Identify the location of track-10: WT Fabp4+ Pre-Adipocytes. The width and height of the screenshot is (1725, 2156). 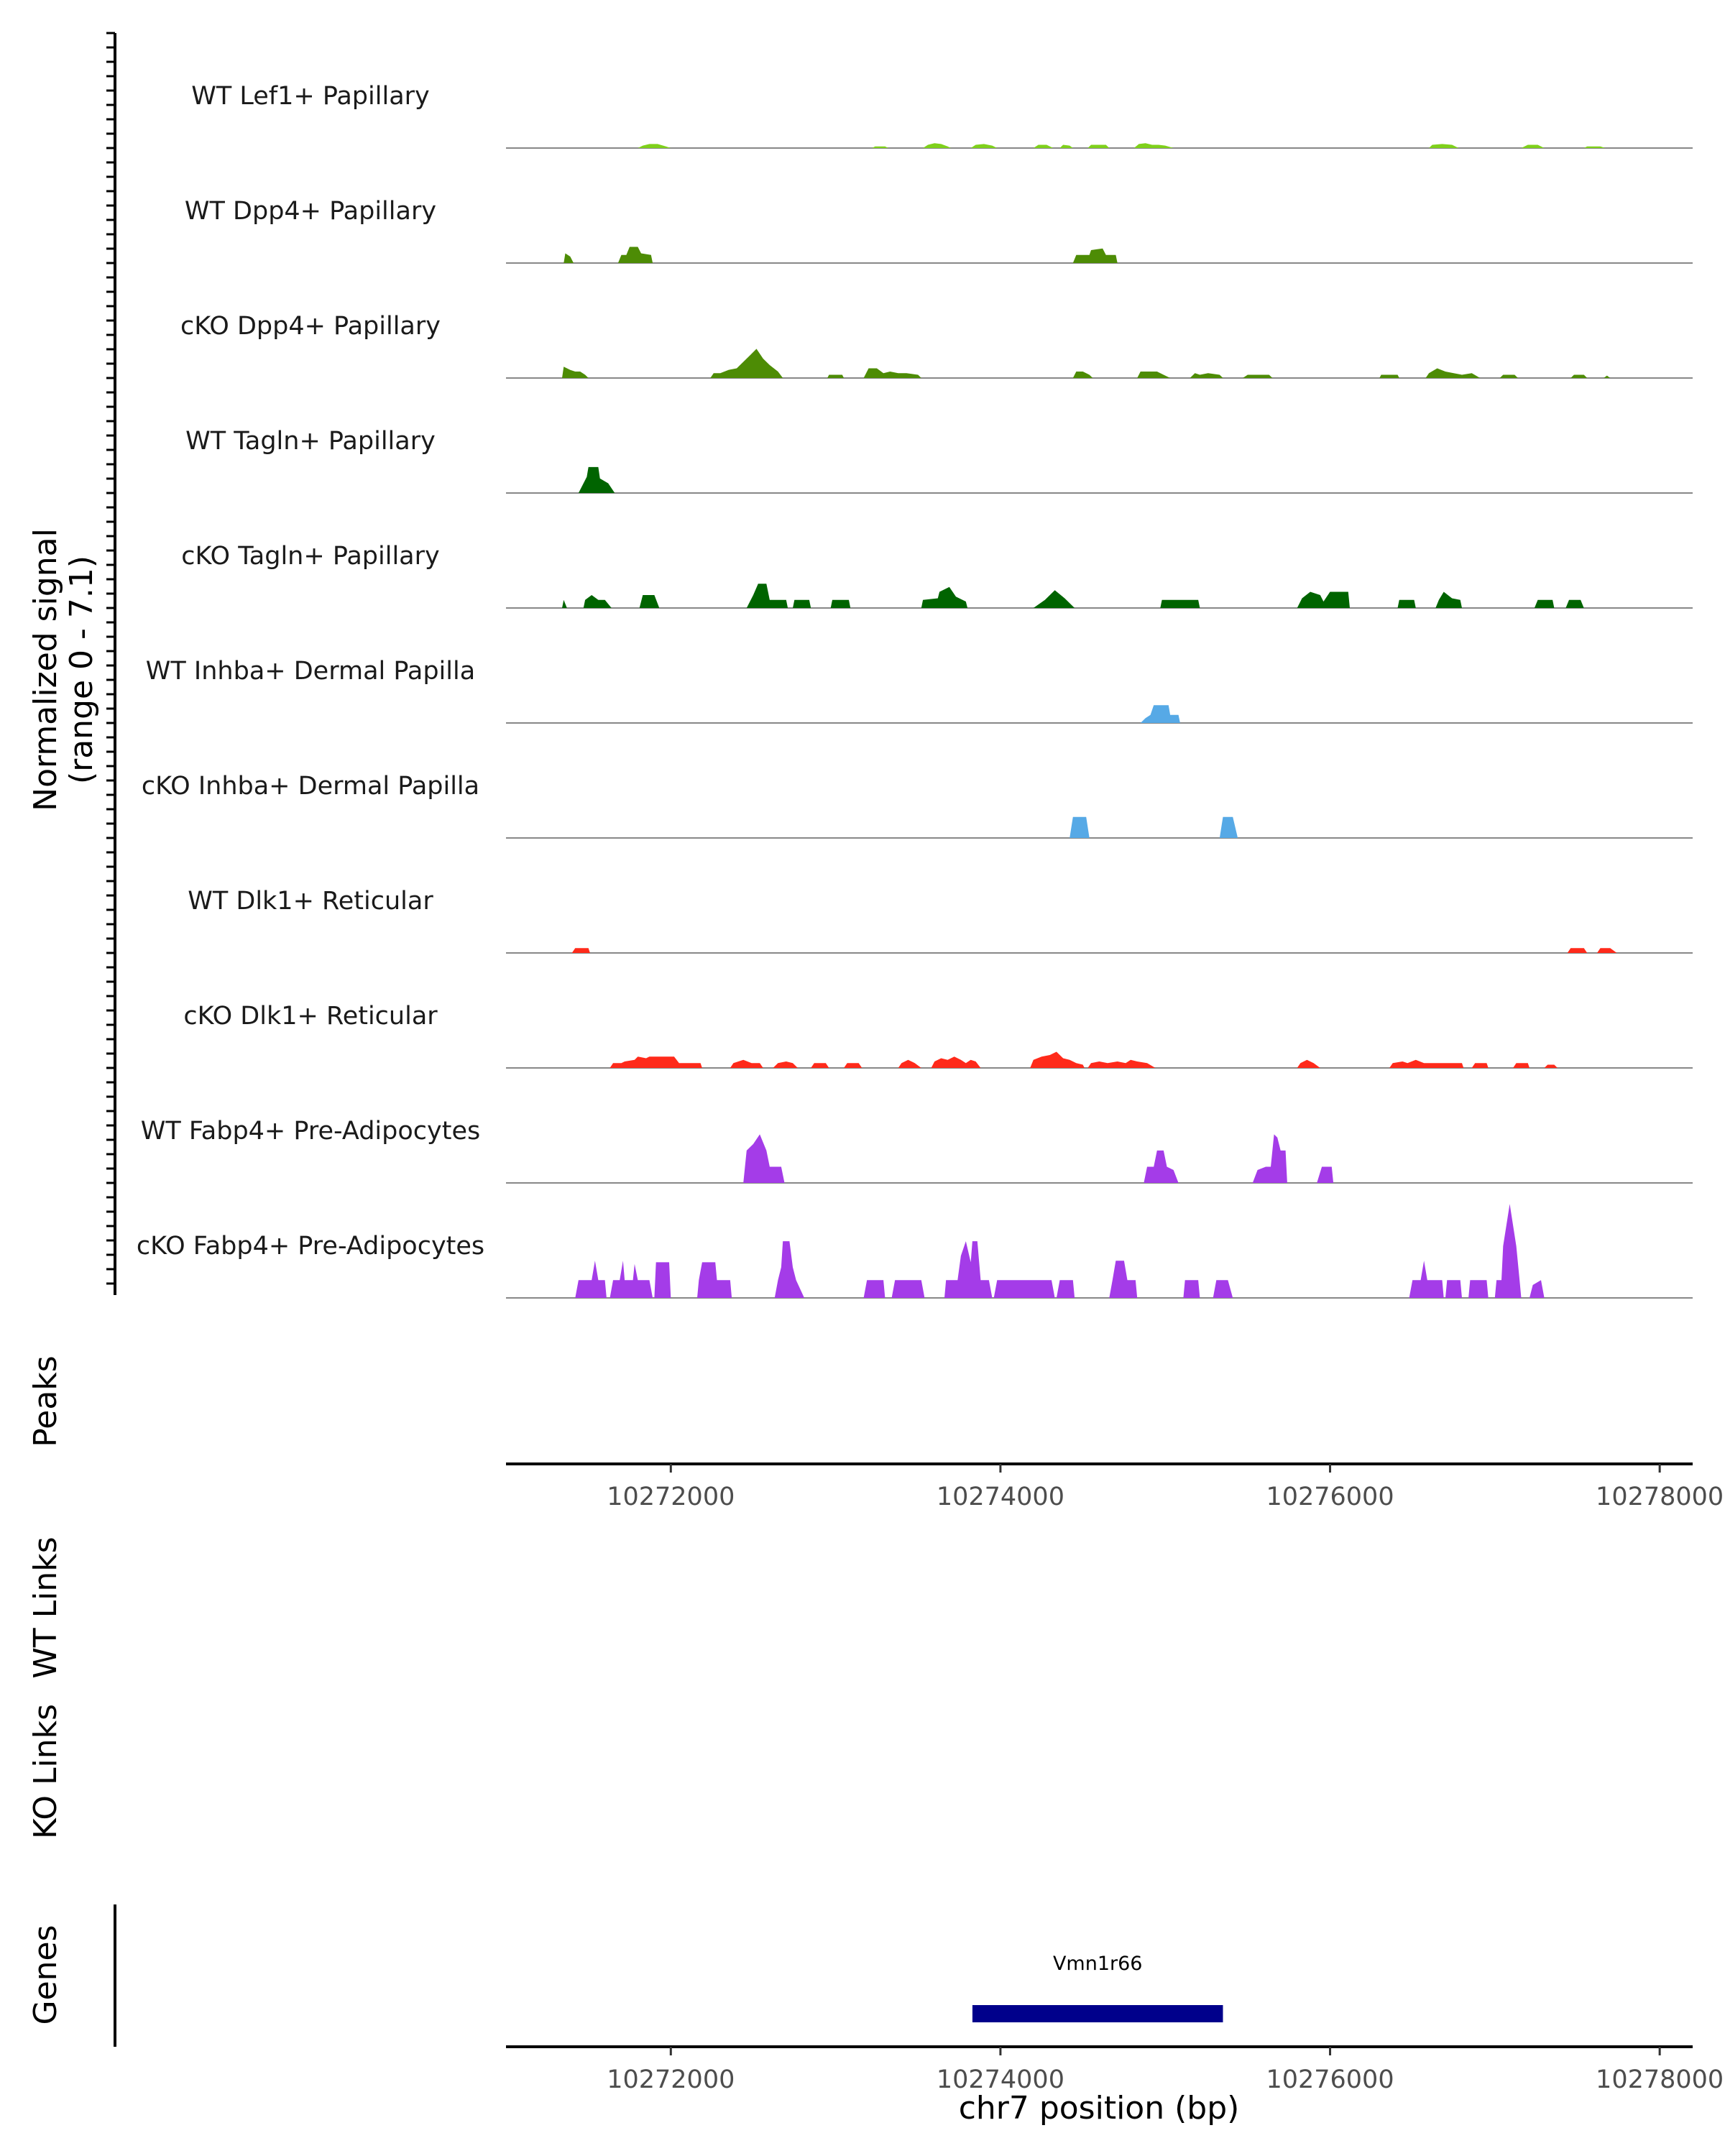
(917, 1150).